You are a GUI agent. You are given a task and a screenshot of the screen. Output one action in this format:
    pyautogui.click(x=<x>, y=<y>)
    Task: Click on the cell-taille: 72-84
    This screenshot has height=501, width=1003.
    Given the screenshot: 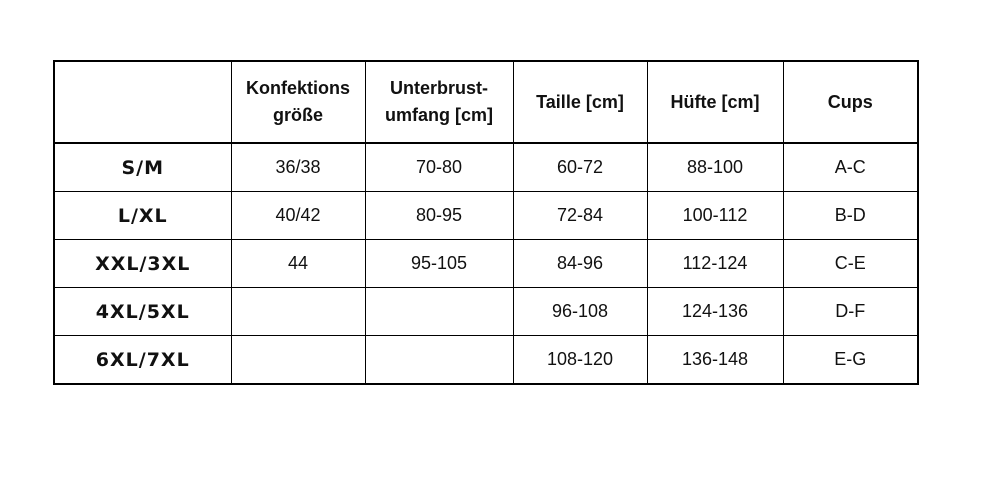 What is the action you would take?
    pyautogui.click(x=580, y=215)
    